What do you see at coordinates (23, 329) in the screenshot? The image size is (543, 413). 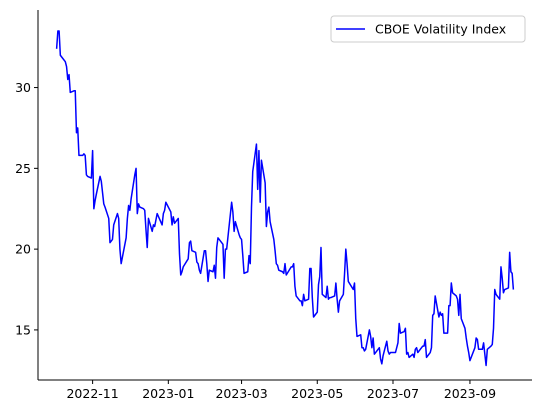 I see `y-tick-label: 15` at bounding box center [23, 329].